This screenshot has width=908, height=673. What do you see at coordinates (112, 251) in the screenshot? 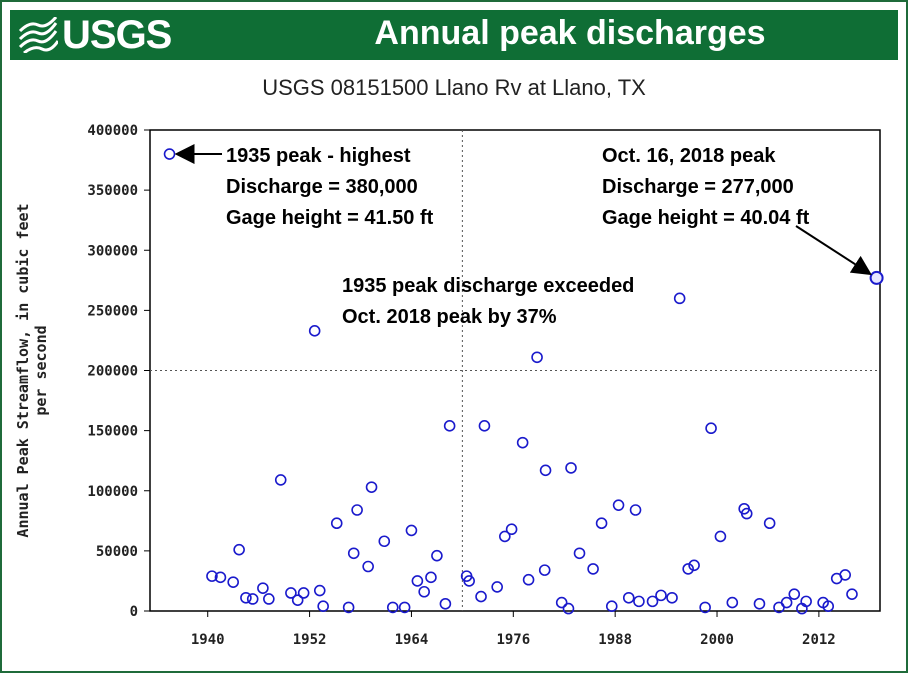
I see `y-tick-label: 300000` at bounding box center [112, 251].